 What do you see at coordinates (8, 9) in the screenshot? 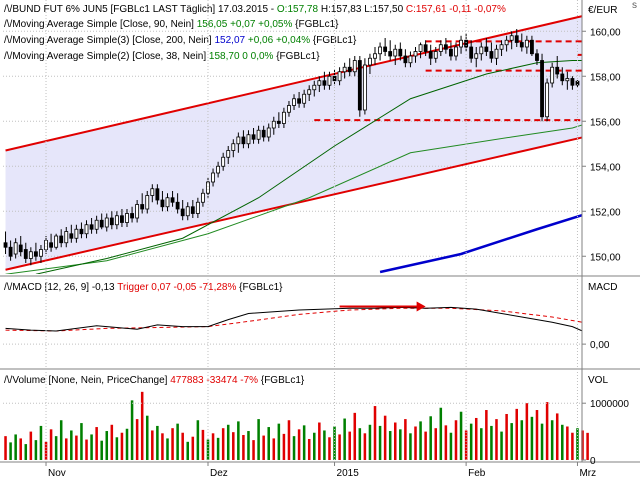
I see `legend-collapse-icon: /\/` at bounding box center [8, 9].